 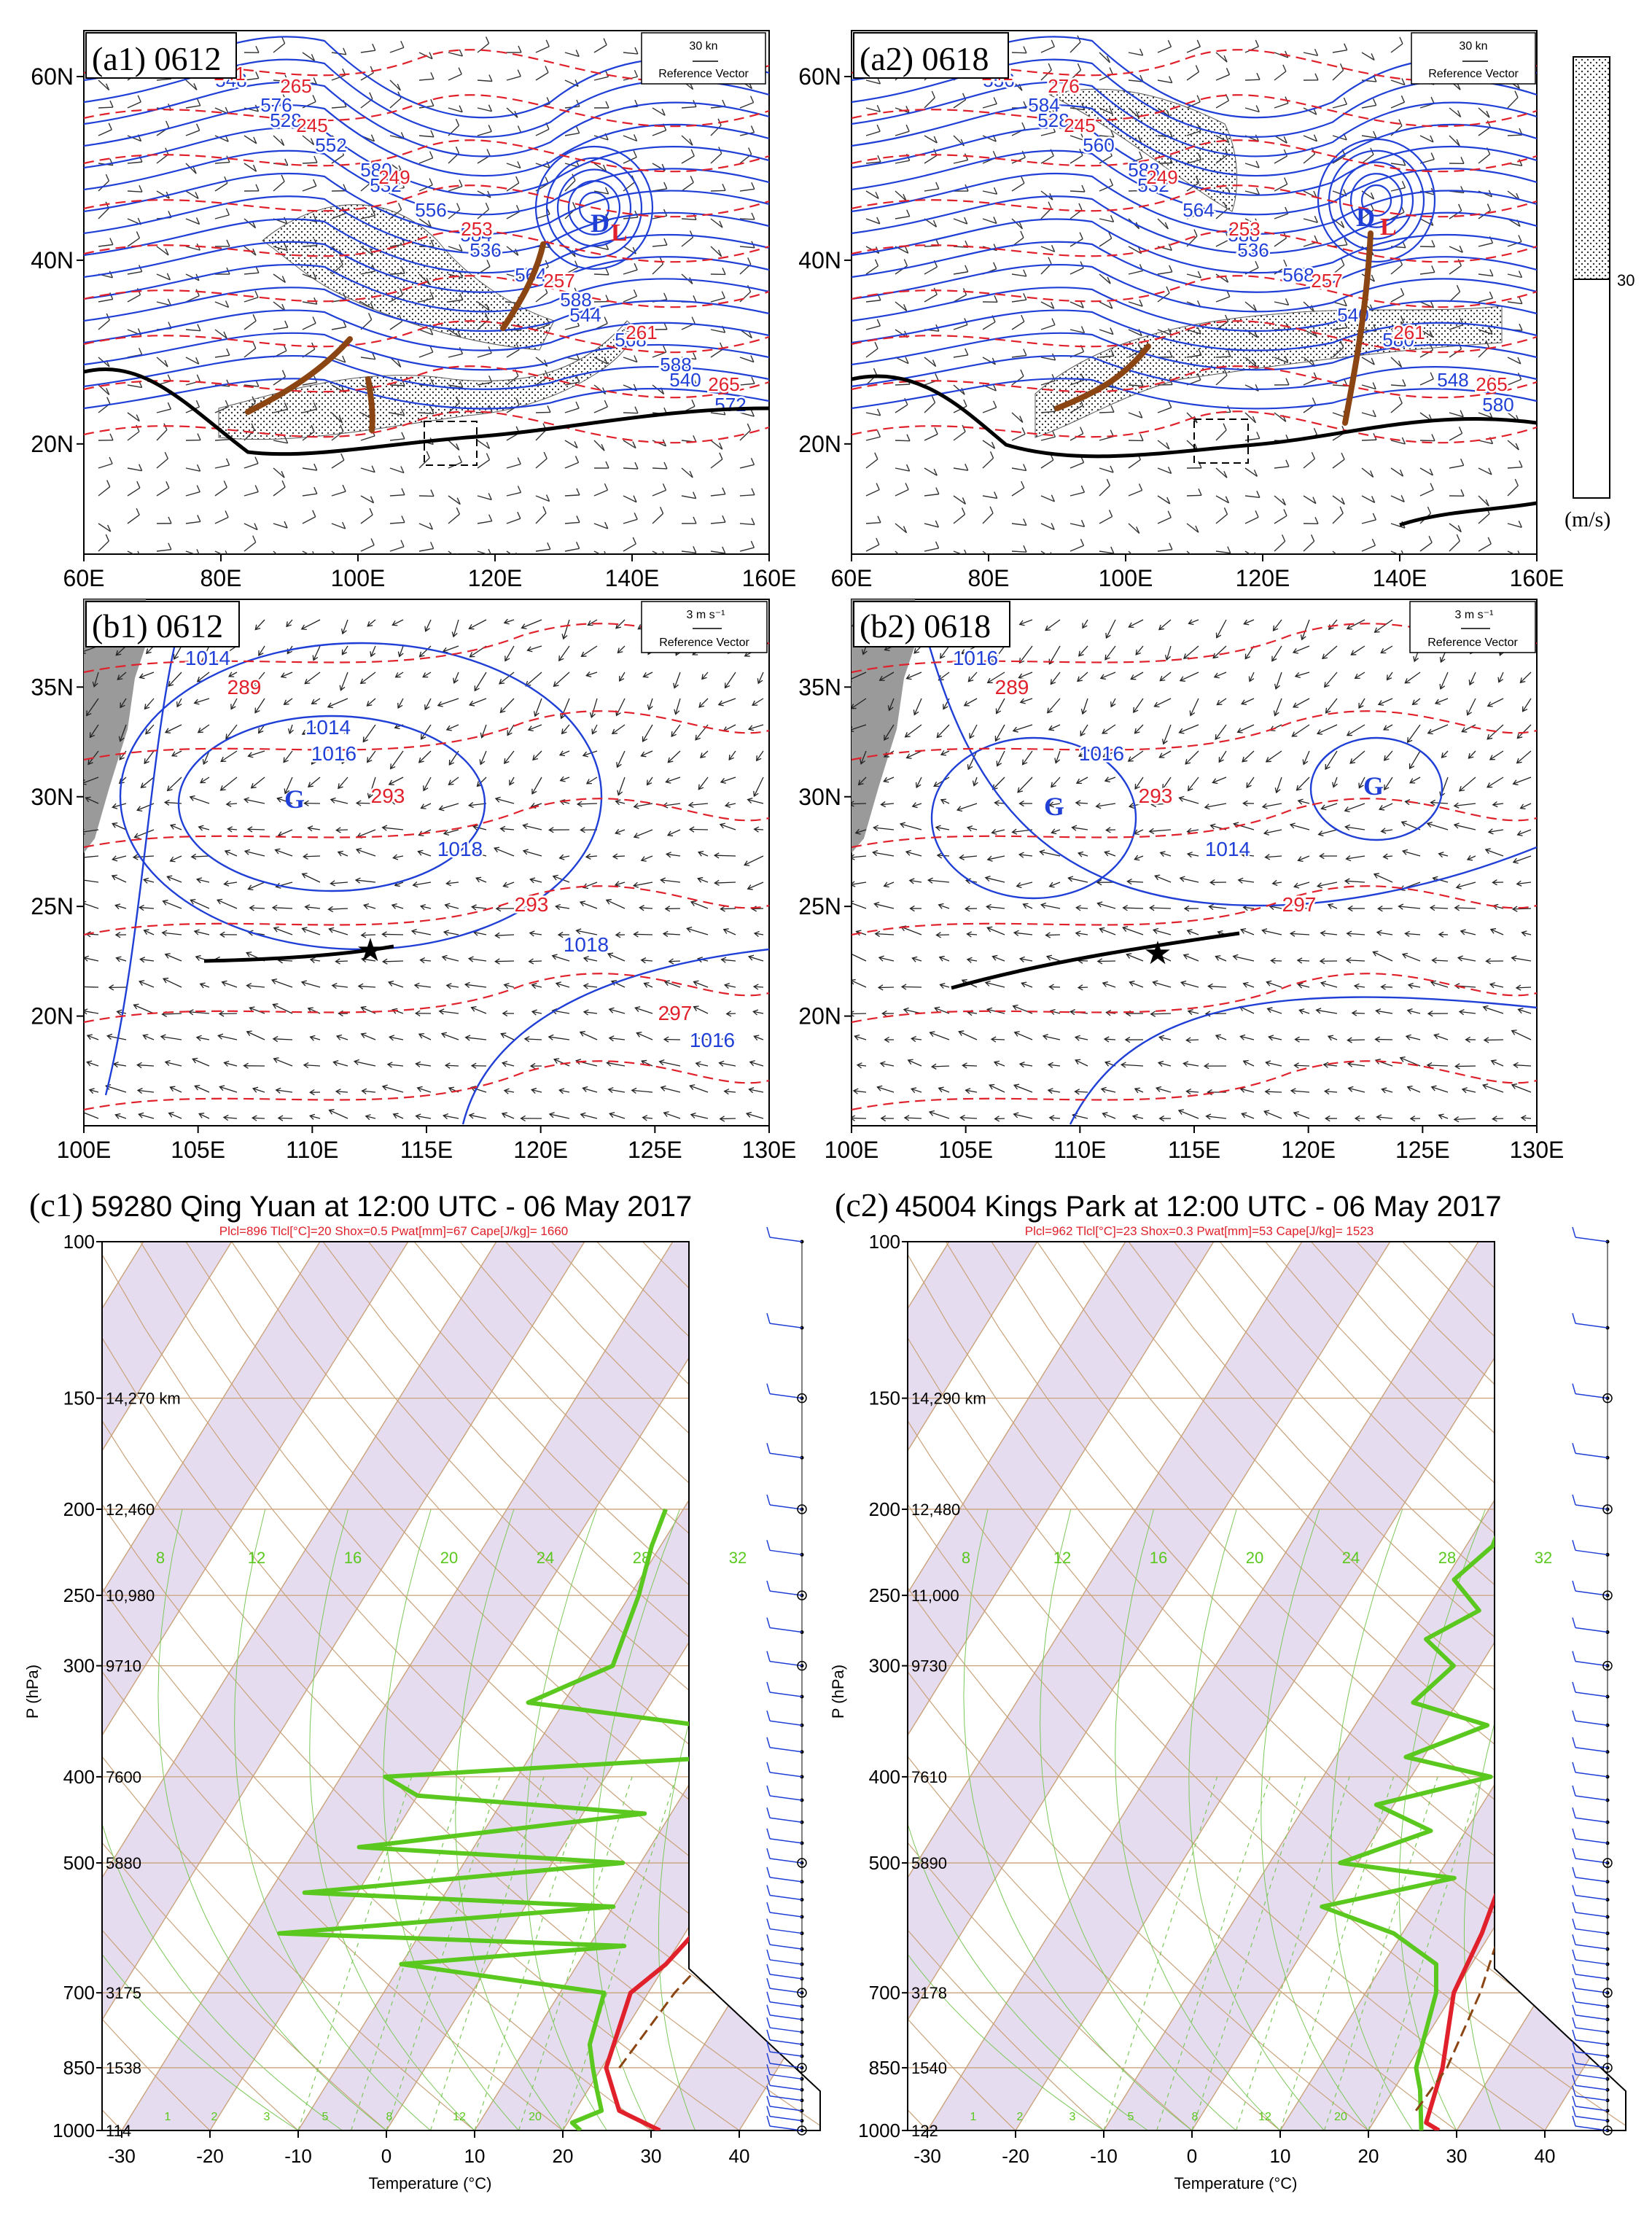 What do you see at coordinates (431, 210) in the screenshot?
I see `geopotential-label: 556` at bounding box center [431, 210].